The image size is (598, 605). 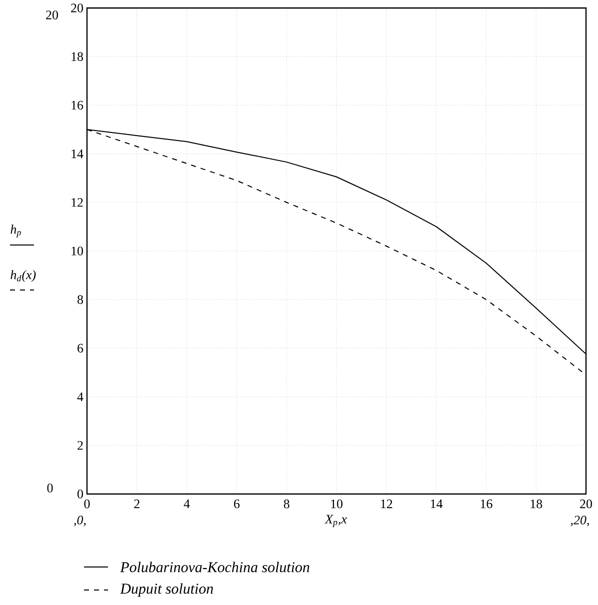 What do you see at coordinates (77, 202) in the screenshot?
I see `y-tick-label: 12` at bounding box center [77, 202].